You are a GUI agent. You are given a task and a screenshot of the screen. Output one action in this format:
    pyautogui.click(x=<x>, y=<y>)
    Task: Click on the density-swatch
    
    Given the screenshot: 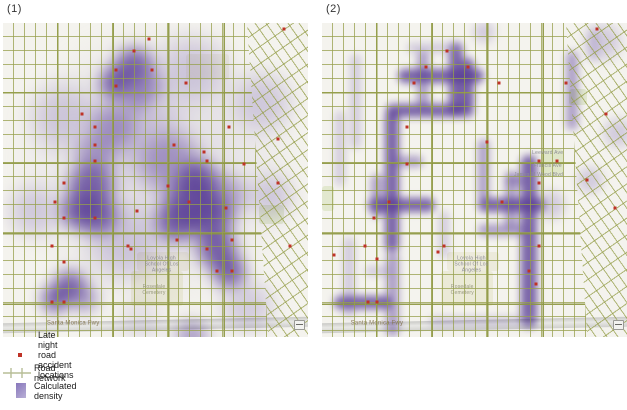 What is the action you would take?
    pyautogui.click(x=21, y=390)
    